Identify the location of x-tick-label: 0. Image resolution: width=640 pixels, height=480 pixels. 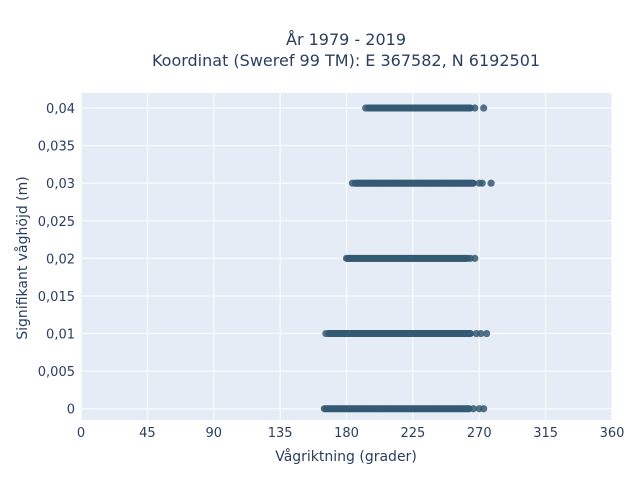
(81, 433).